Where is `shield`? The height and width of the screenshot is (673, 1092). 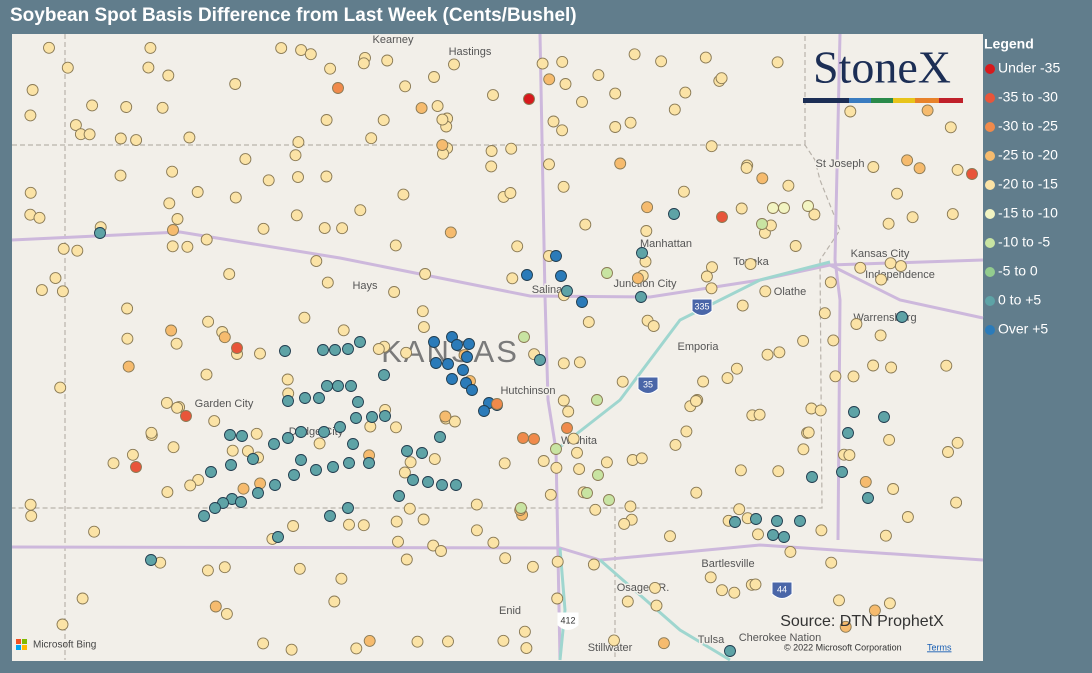
shield is located at coordinates (568, 621).